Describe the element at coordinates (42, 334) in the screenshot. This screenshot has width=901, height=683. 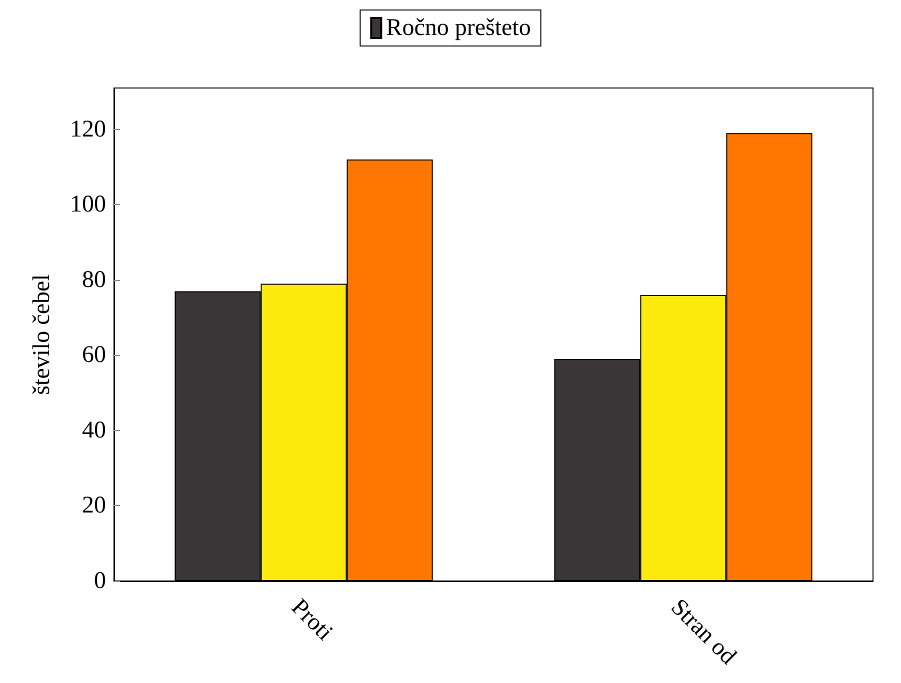
I see `y-axis-title: število čebel` at that location.